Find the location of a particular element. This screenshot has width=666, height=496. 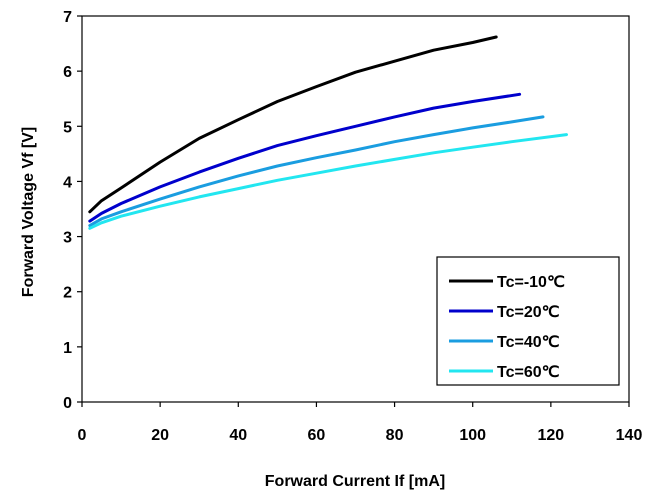

x-tick-label: 0 is located at coordinates (82, 435).